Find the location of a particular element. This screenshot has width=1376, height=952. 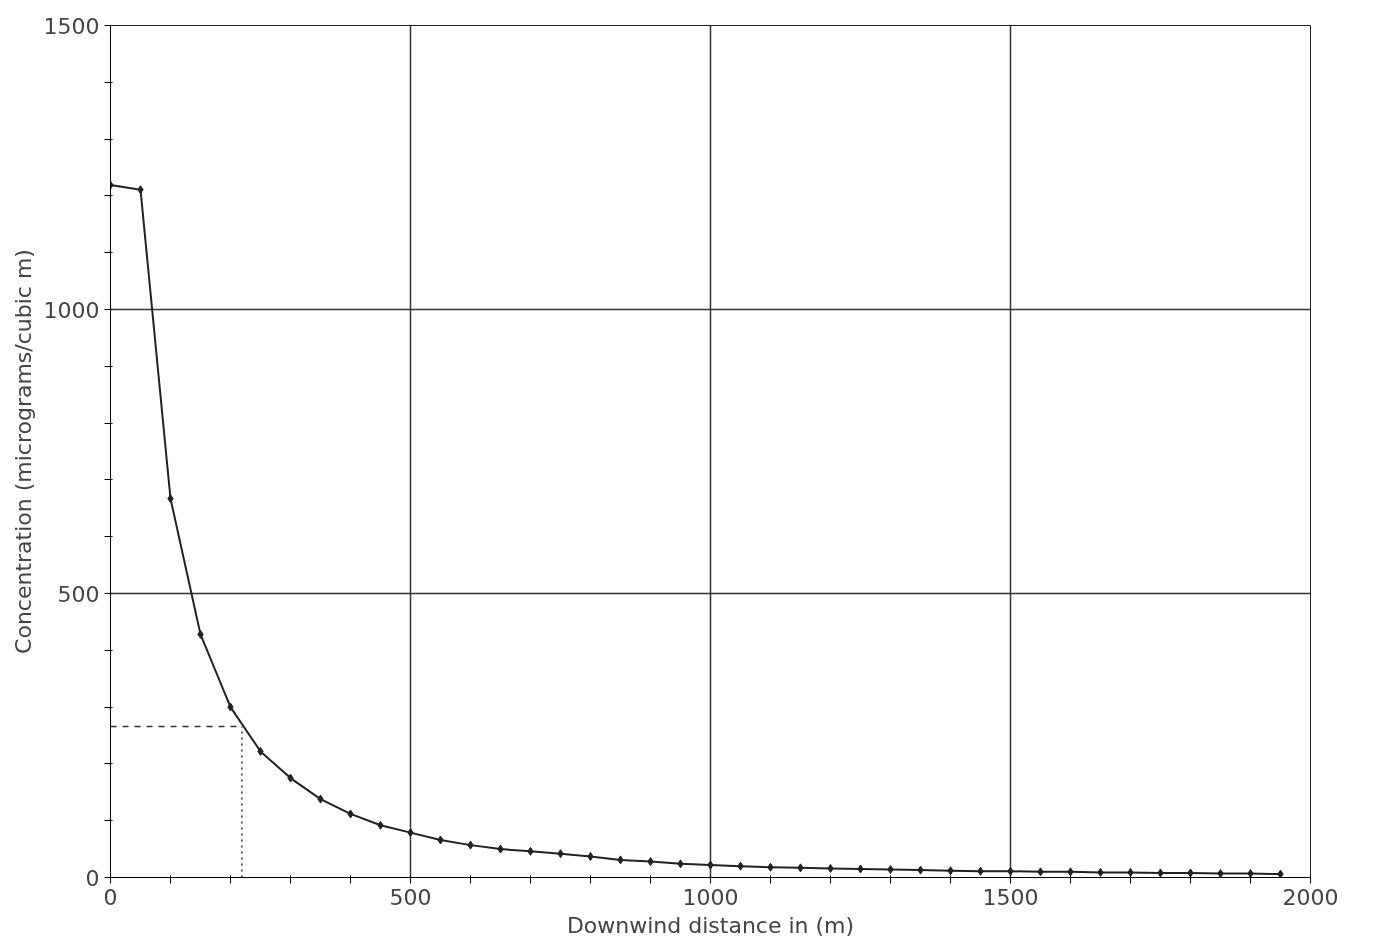

y-axis-title: Concentration (micrograms/cubic m) is located at coordinates (23, 451).